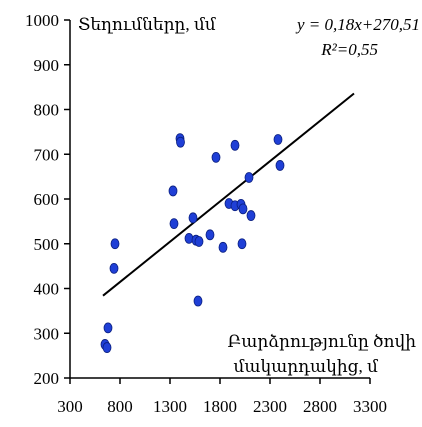 The image size is (422, 427). What do you see at coordinates (47, 154) in the screenshot?
I see `y-tick-label: 700` at bounding box center [47, 154].